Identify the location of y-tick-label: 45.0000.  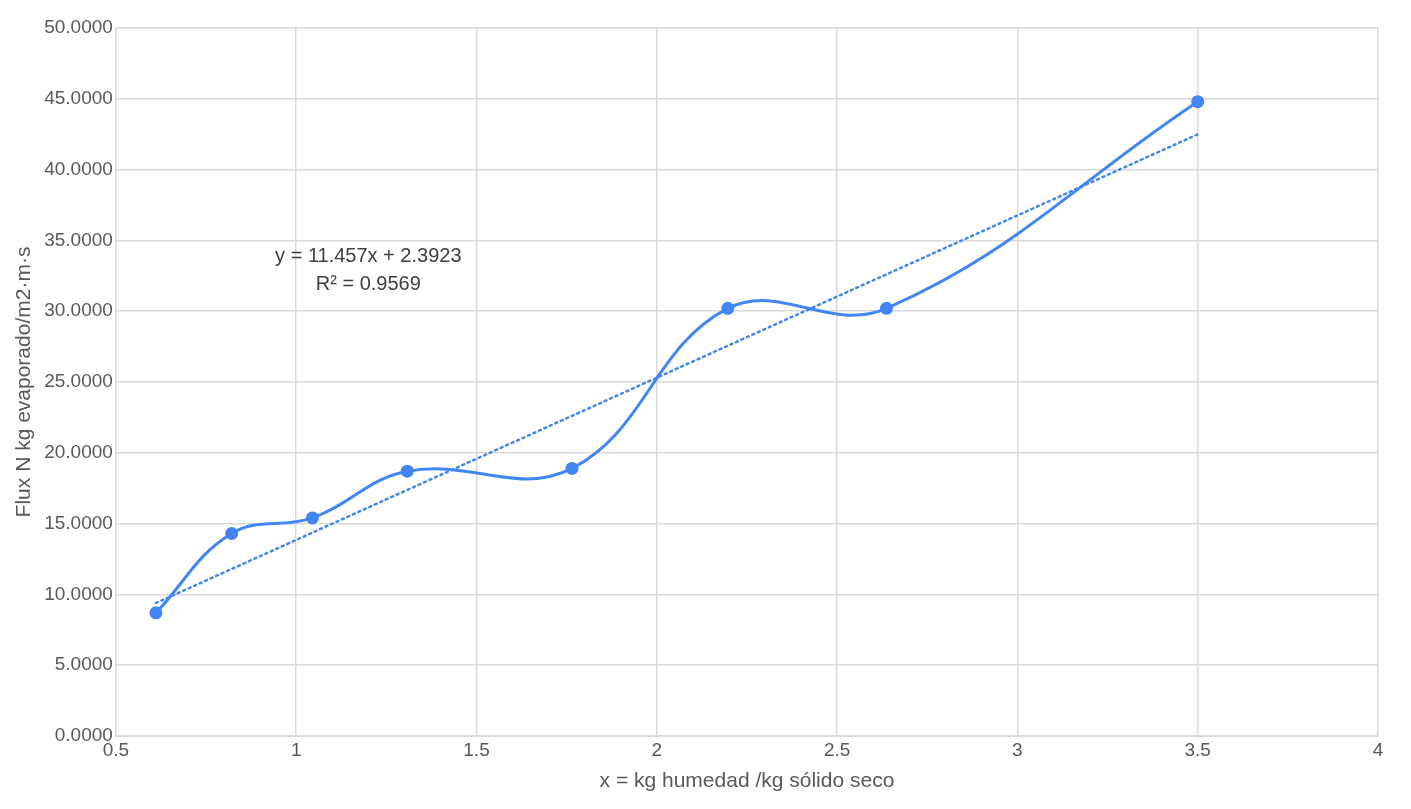
(78, 98).